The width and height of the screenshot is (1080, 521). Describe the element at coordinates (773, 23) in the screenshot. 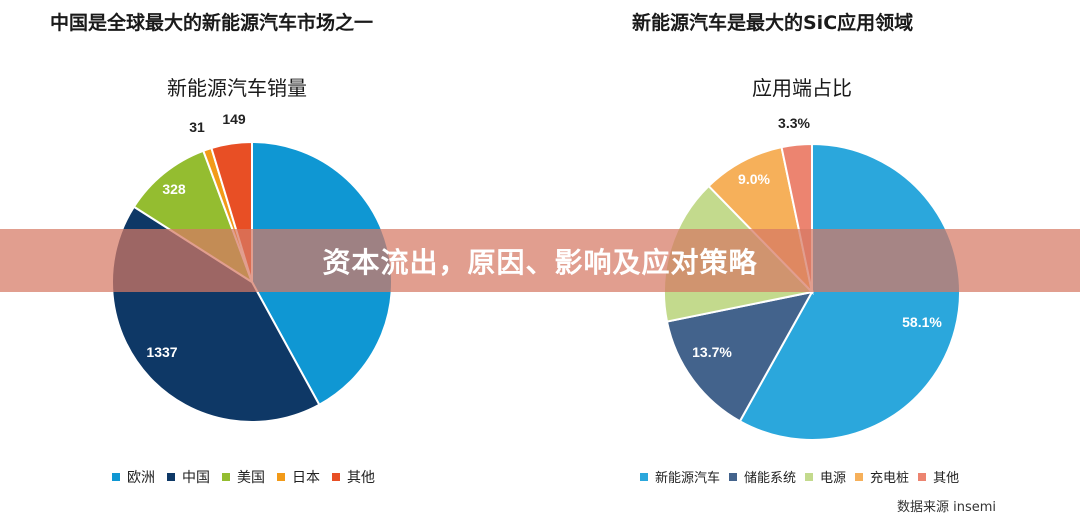

I see `right-panel-title: 新能源汽车是最大的SiC应用领域` at that location.